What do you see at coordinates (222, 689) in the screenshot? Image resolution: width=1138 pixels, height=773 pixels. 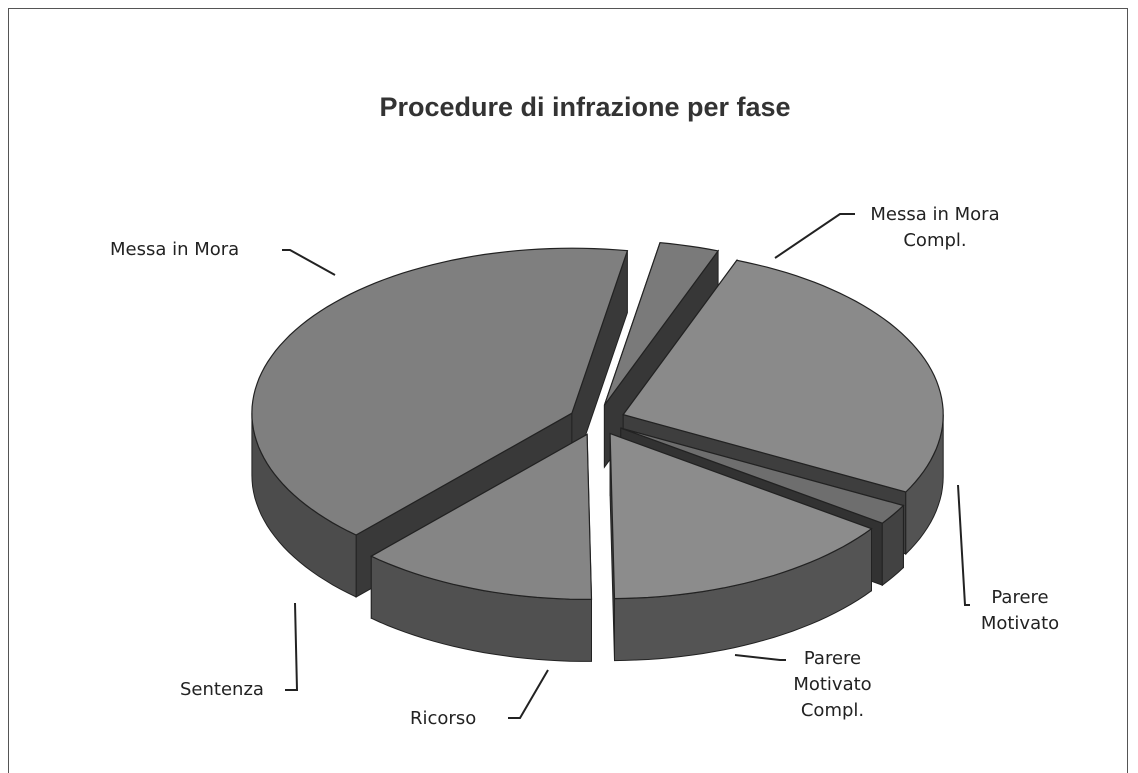 I see `slice-label: Sentenza` at bounding box center [222, 689].